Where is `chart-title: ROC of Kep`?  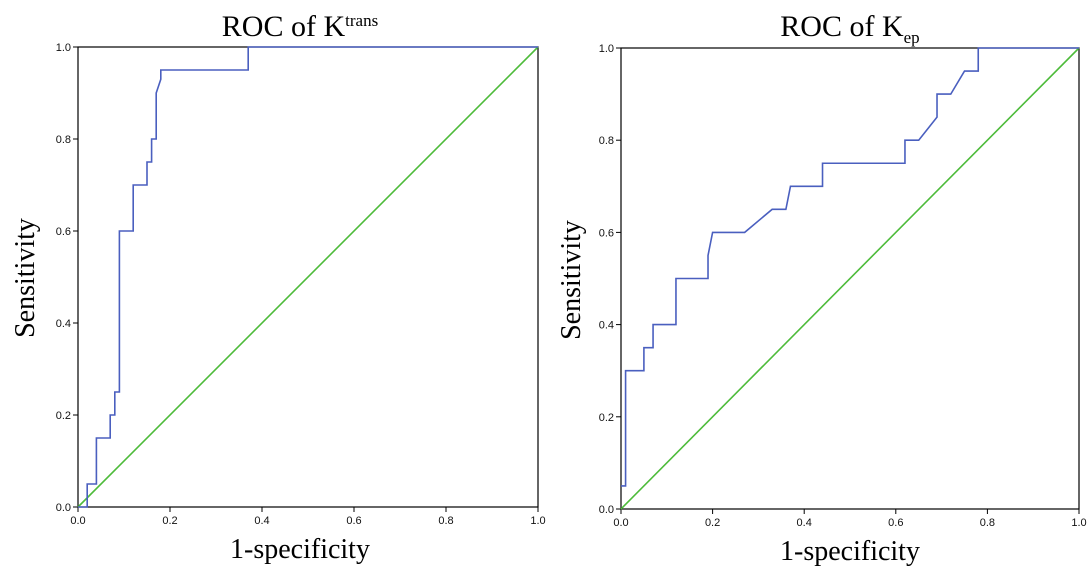
chart-title: ROC of Kep is located at coordinates (849, 28).